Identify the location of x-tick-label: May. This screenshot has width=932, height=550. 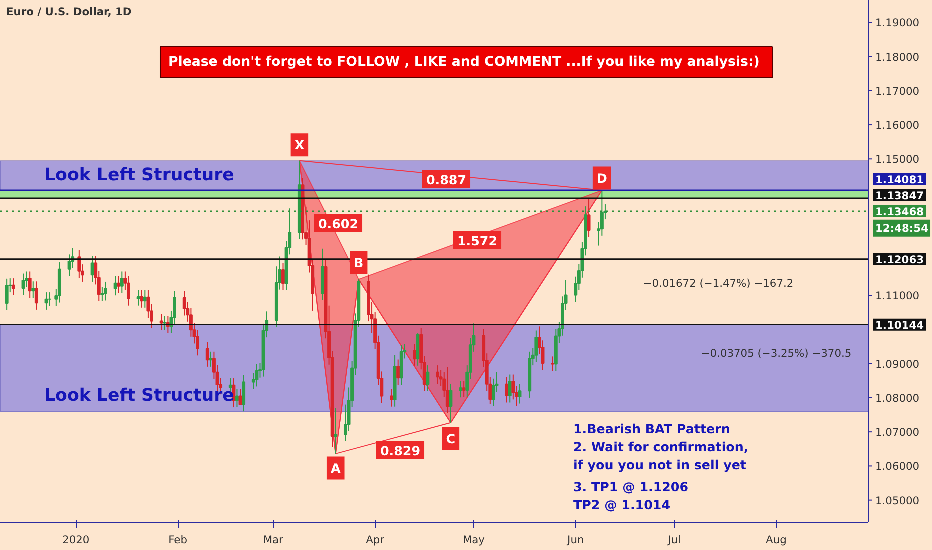
(473, 540).